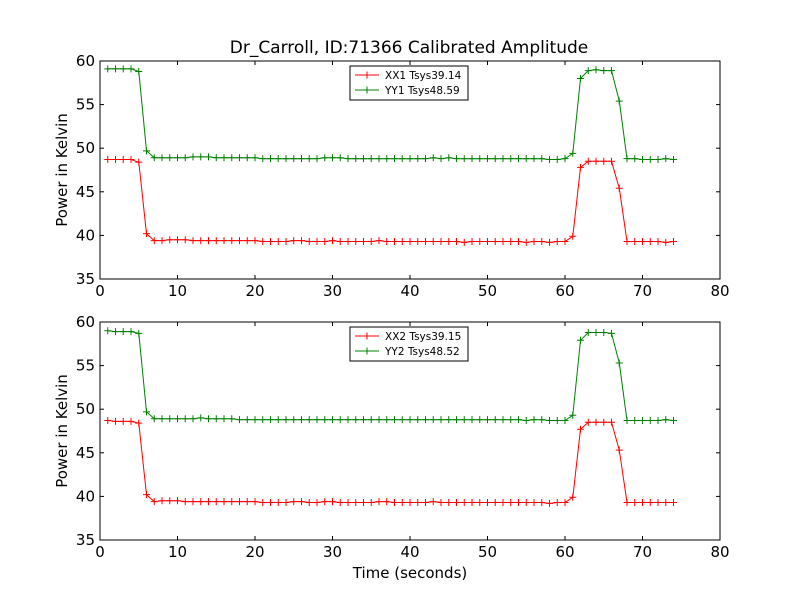 The width and height of the screenshot is (800, 604). What do you see at coordinates (177, 552) in the screenshot?
I see `x-tick-label: 10` at bounding box center [177, 552].